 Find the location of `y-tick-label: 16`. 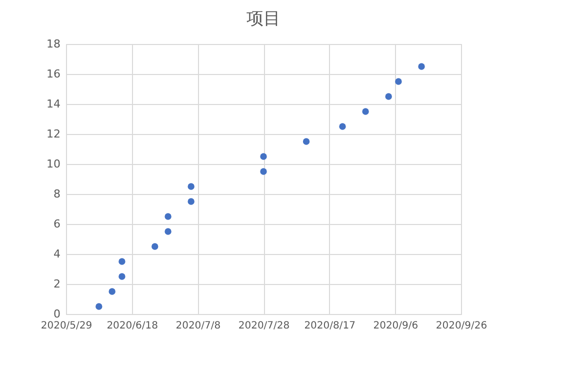

y-tick-label: 16 is located at coordinates (53, 74).